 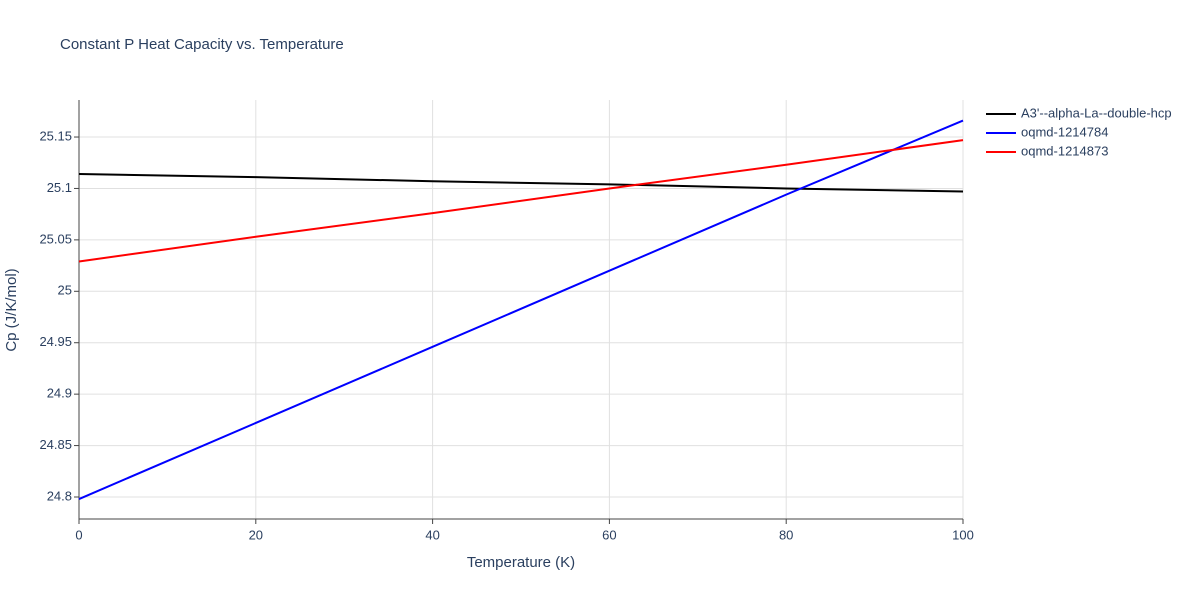 What do you see at coordinates (1064, 131) in the screenshot?
I see `legend-label: oqmd-1214784` at bounding box center [1064, 131].